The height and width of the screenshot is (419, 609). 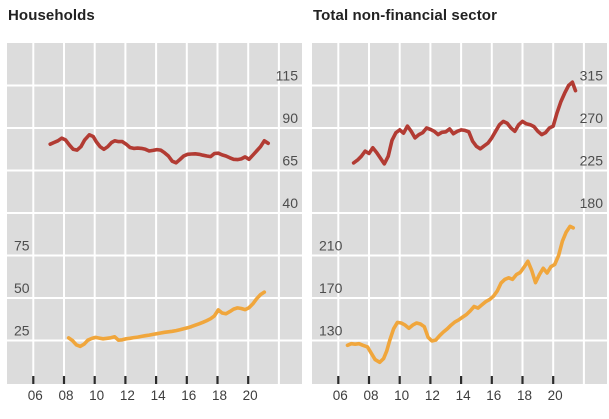 What do you see at coordinates (22, 288) in the screenshot?
I see `y-axis-label-left: 50` at bounding box center [22, 288].